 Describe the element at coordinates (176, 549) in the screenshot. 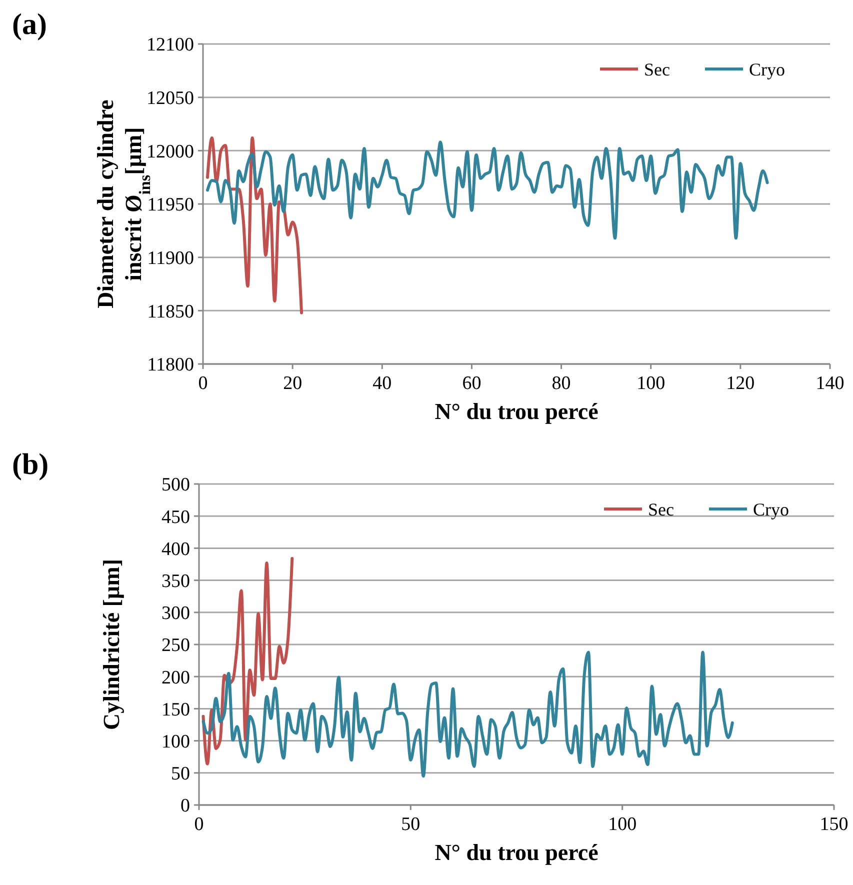

I see `y-tick-label: 400` at that location.